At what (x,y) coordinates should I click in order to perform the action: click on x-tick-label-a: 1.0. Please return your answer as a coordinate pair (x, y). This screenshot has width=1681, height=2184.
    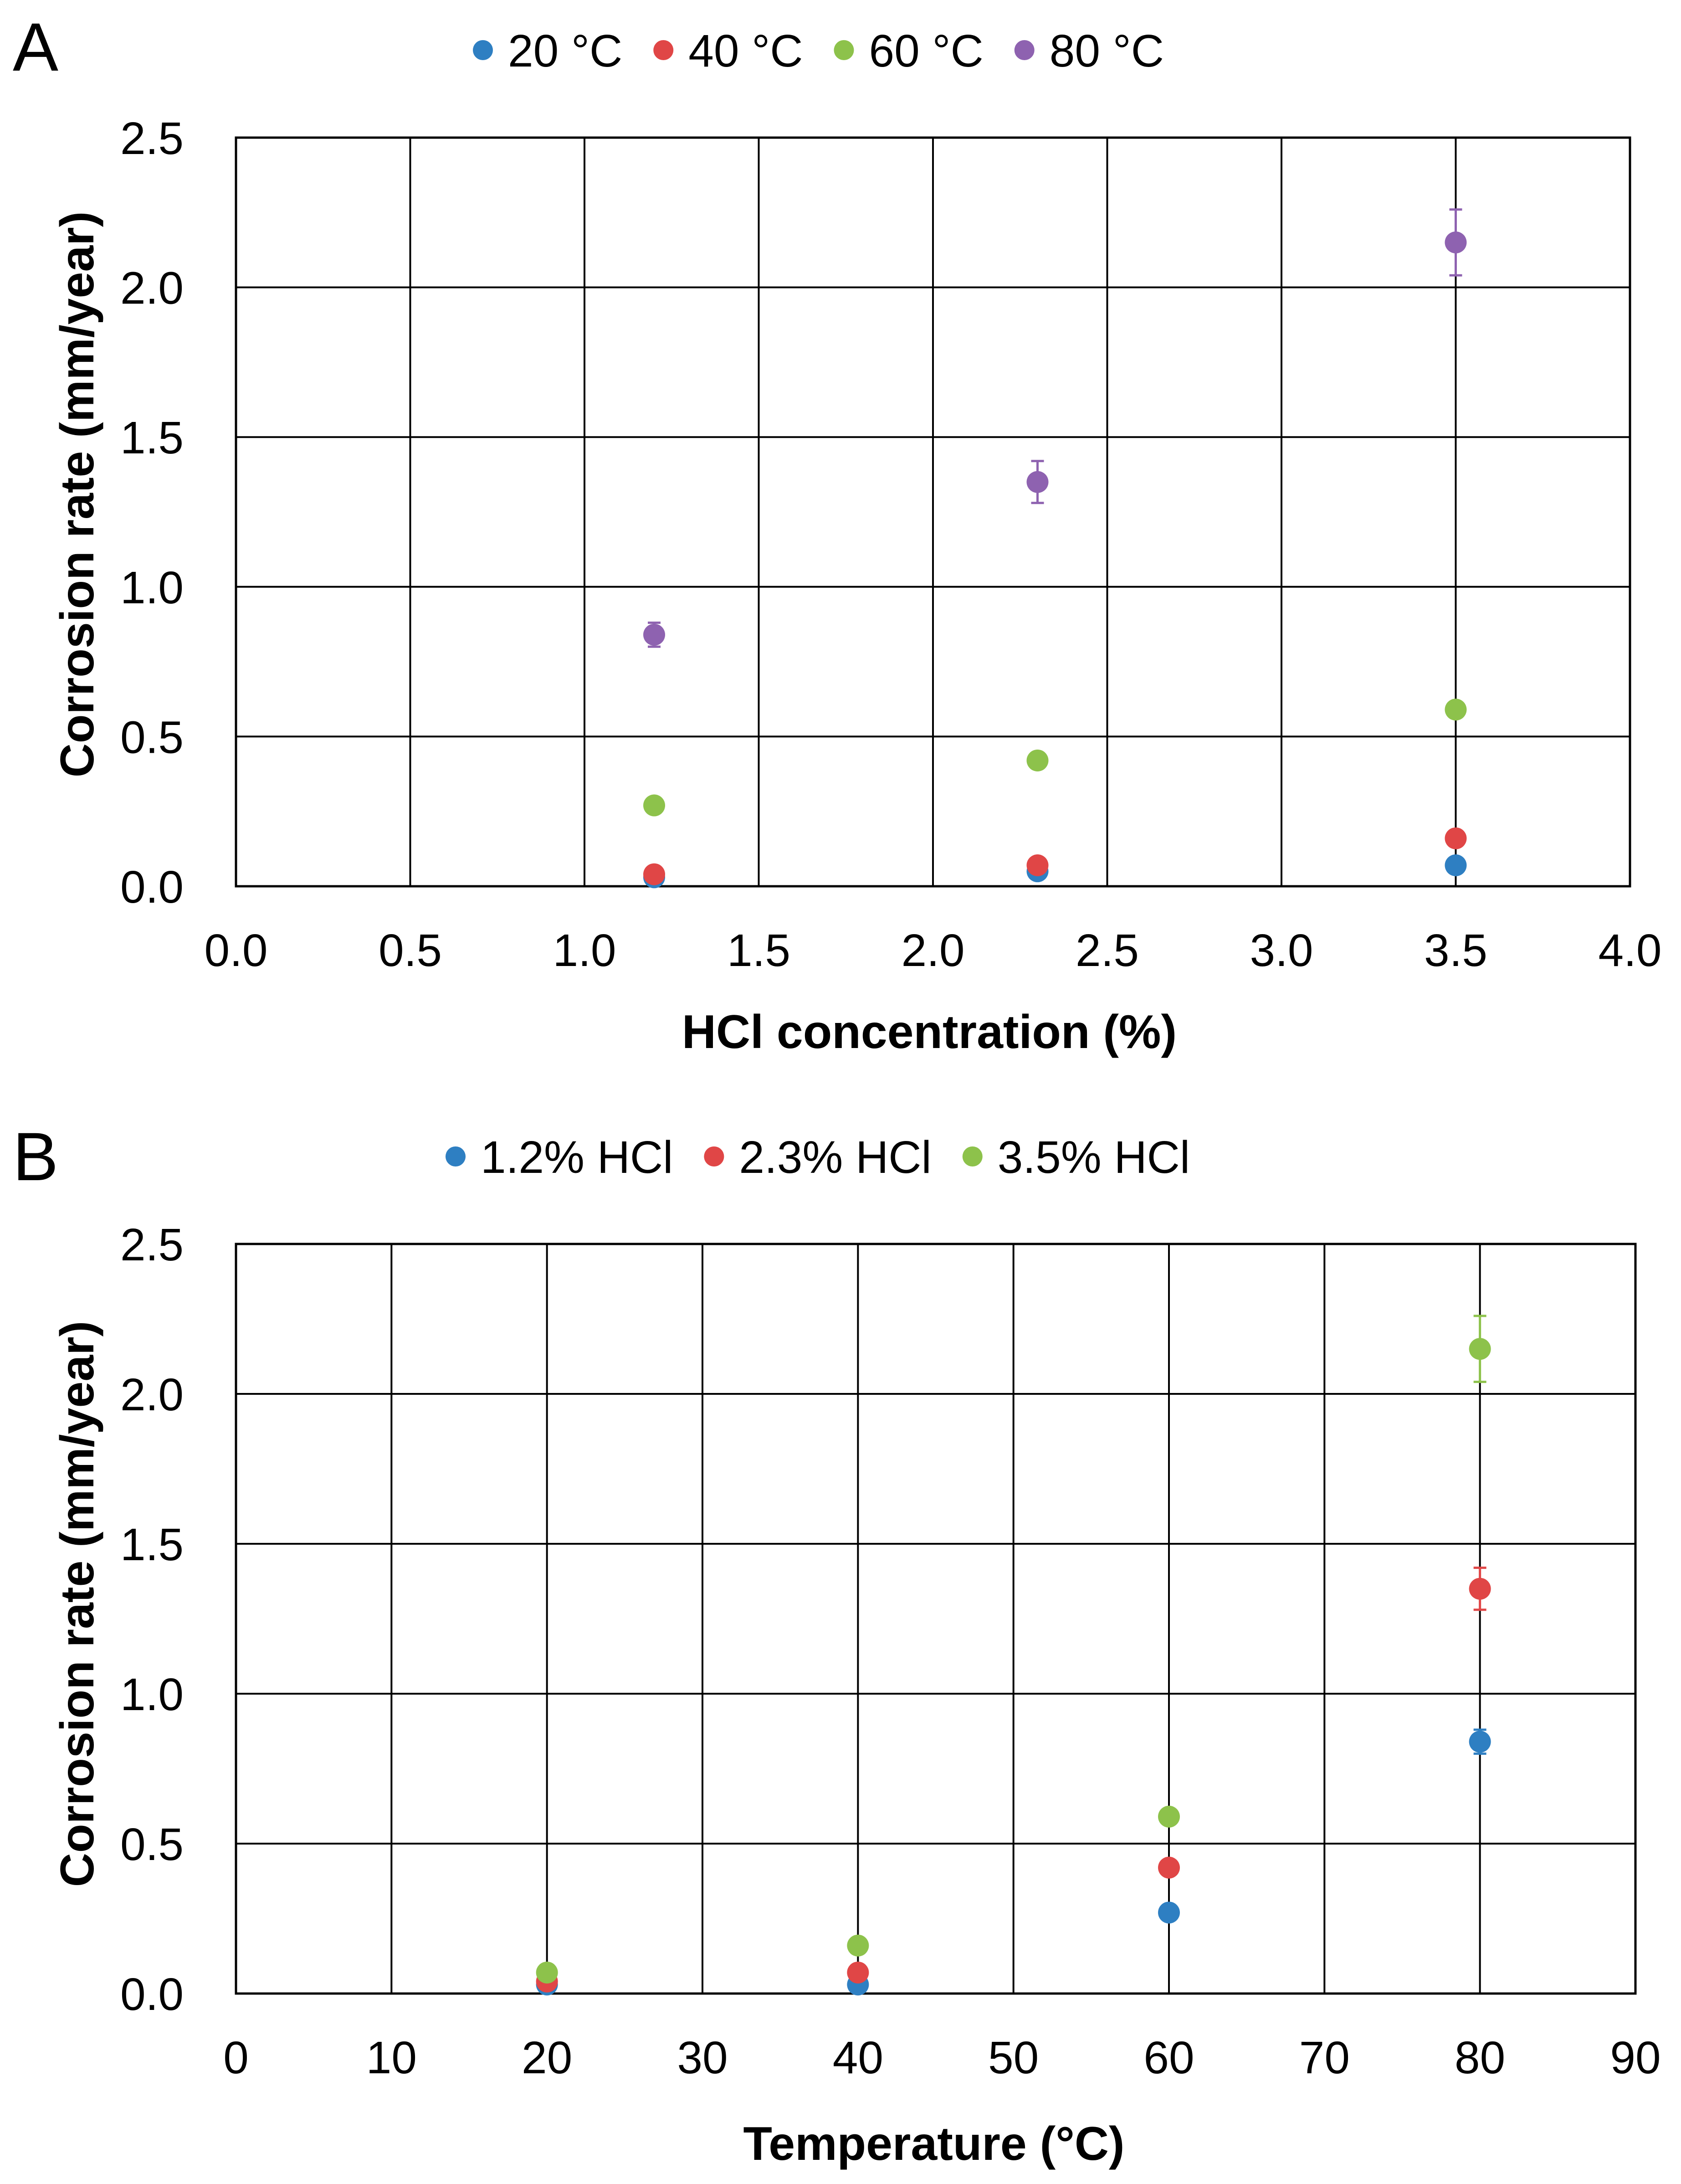
    Looking at the image, I should click on (585, 950).